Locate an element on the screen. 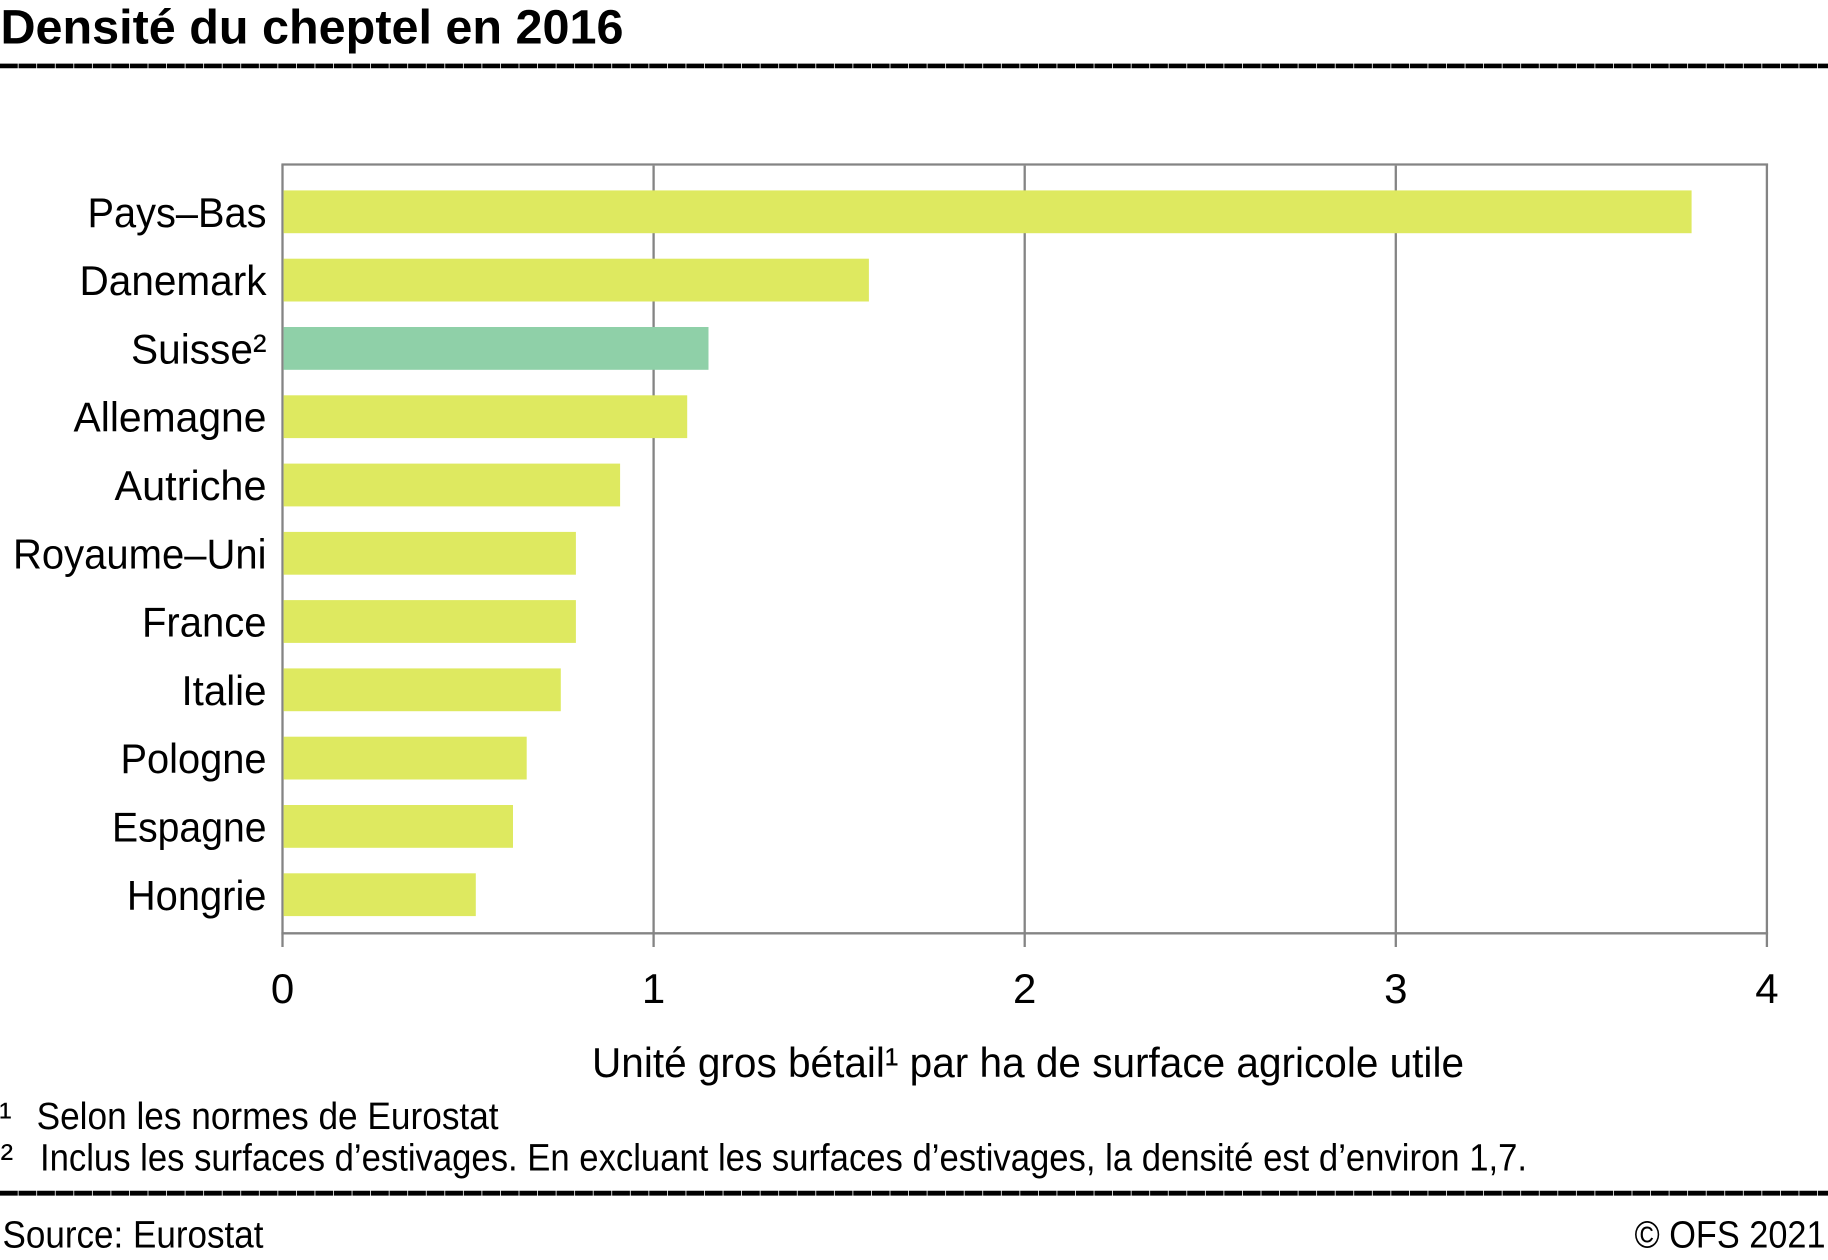  svg-text: 3 is located at coordinates (1395, 988).